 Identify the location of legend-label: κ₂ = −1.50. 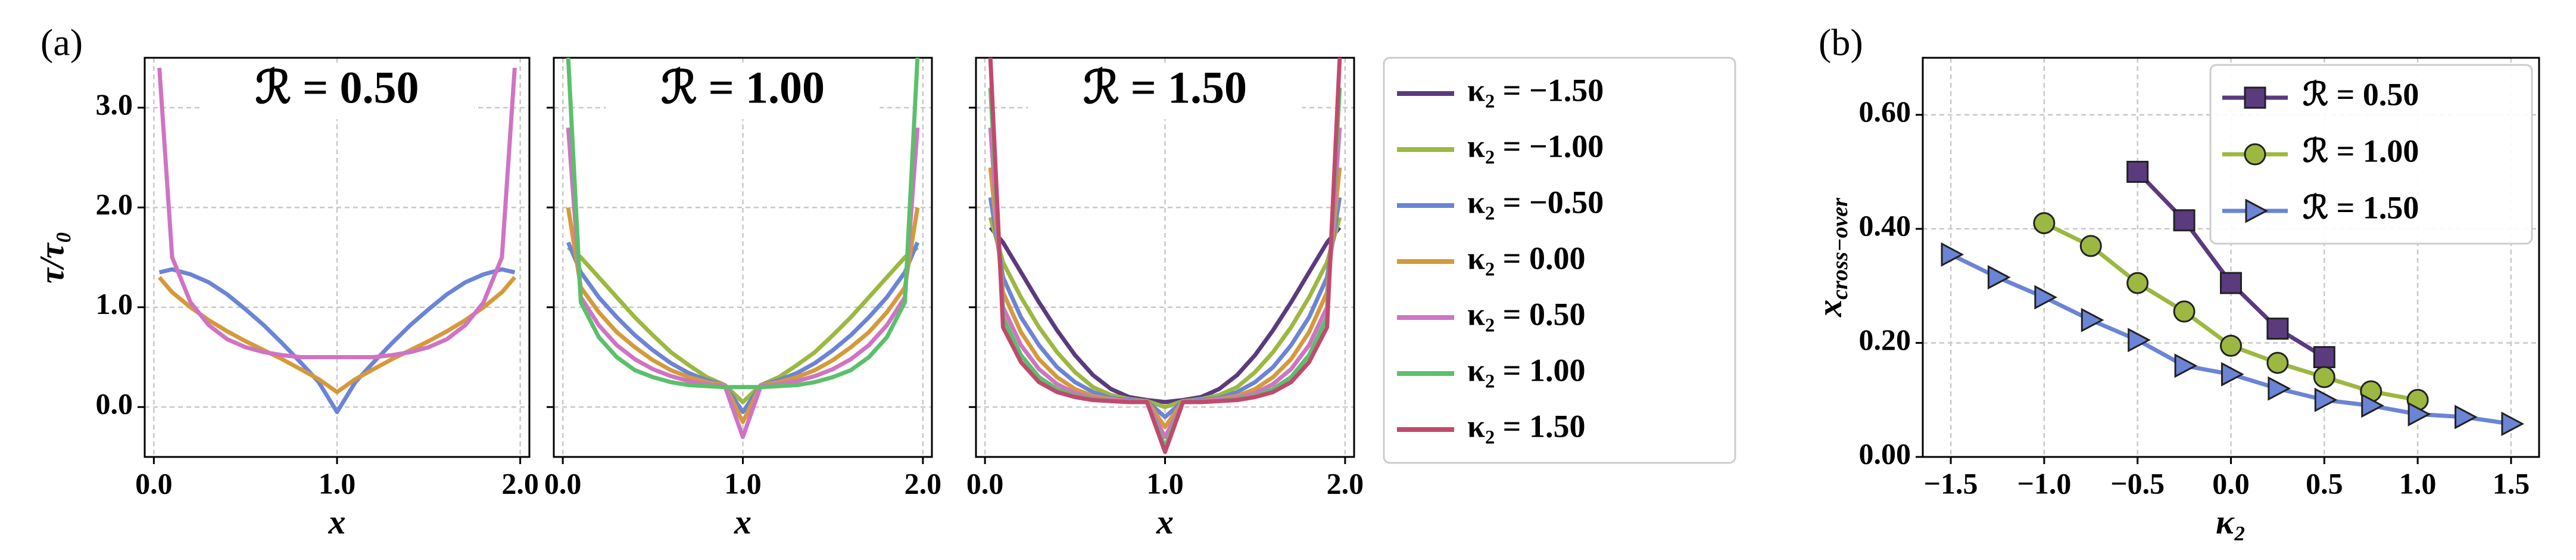
(1536, 90).